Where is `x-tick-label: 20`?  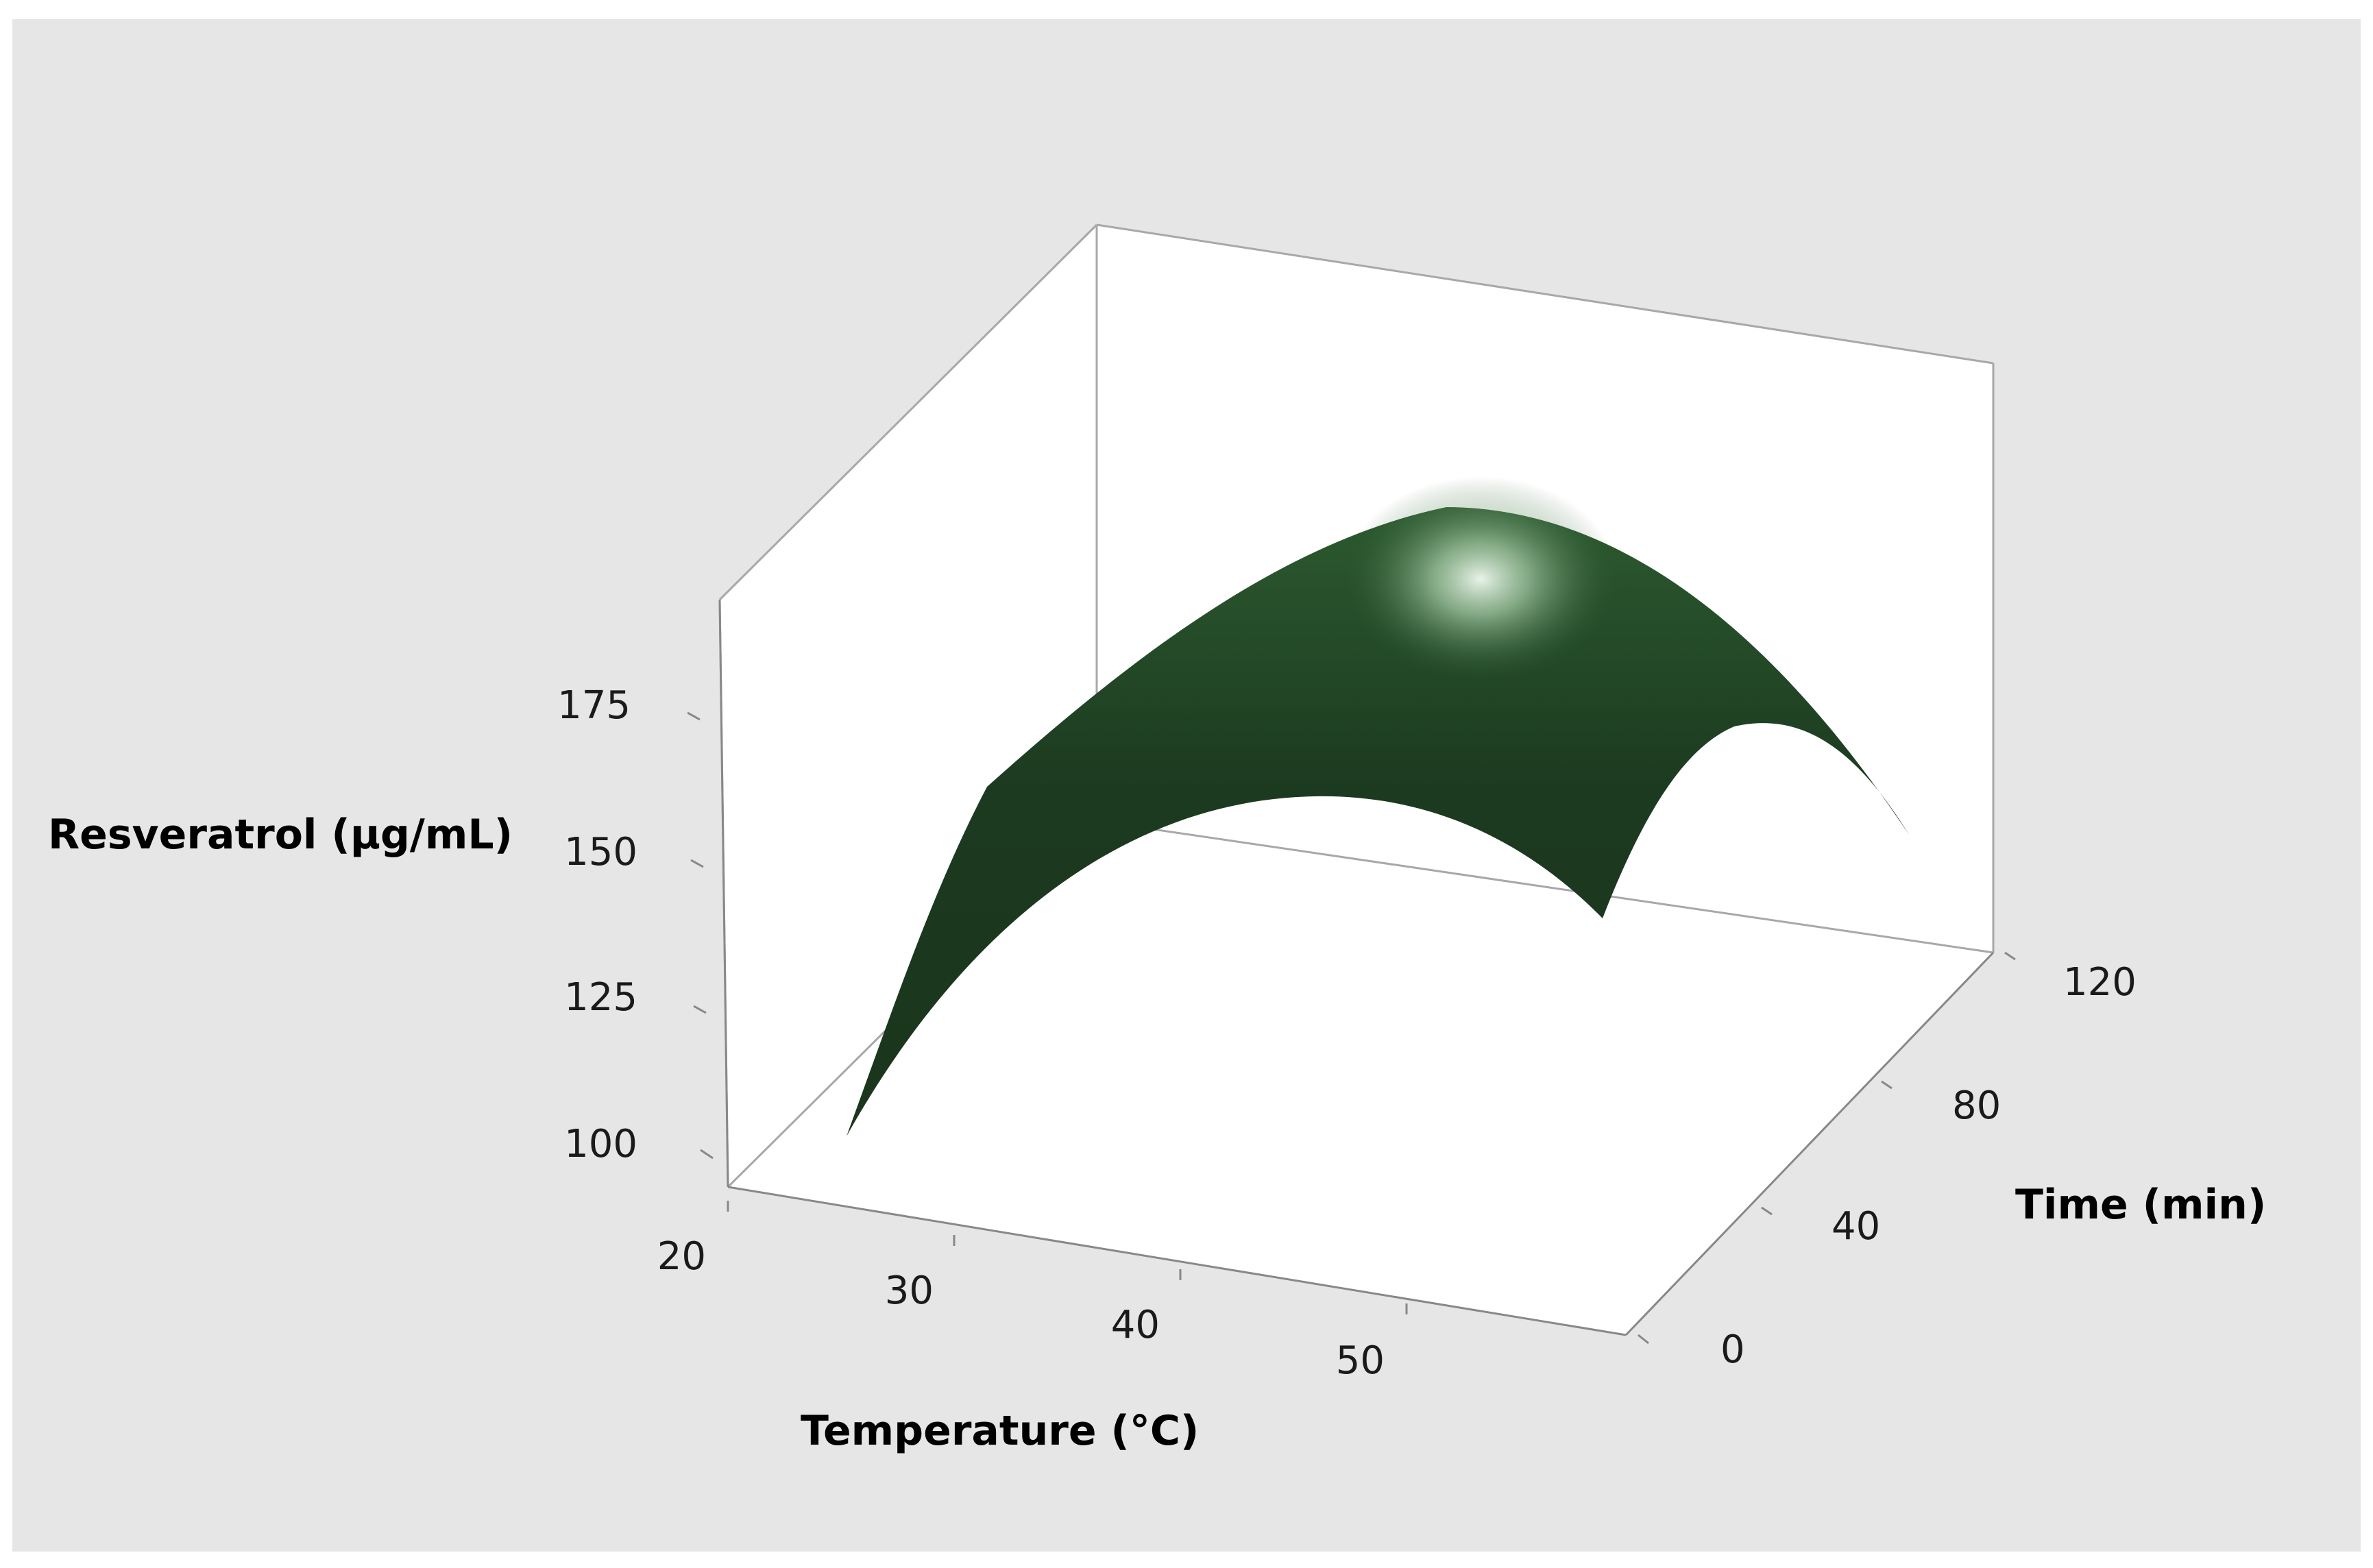
x-tick-label: 20 is located at coordinates (682, 1256).